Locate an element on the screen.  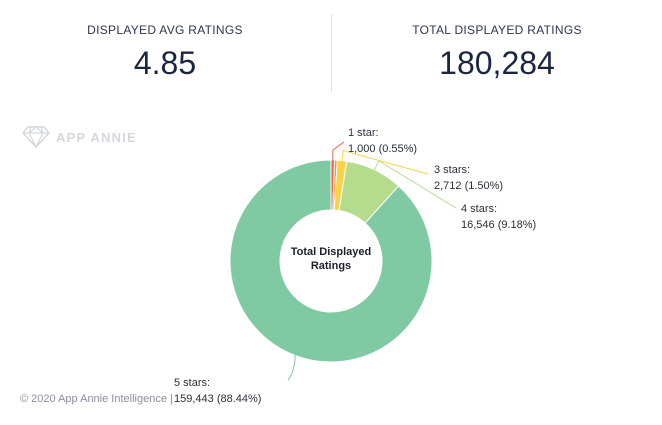
label-1-star-value: 1,000 (0.55%) is located at coordinates (382, 149).